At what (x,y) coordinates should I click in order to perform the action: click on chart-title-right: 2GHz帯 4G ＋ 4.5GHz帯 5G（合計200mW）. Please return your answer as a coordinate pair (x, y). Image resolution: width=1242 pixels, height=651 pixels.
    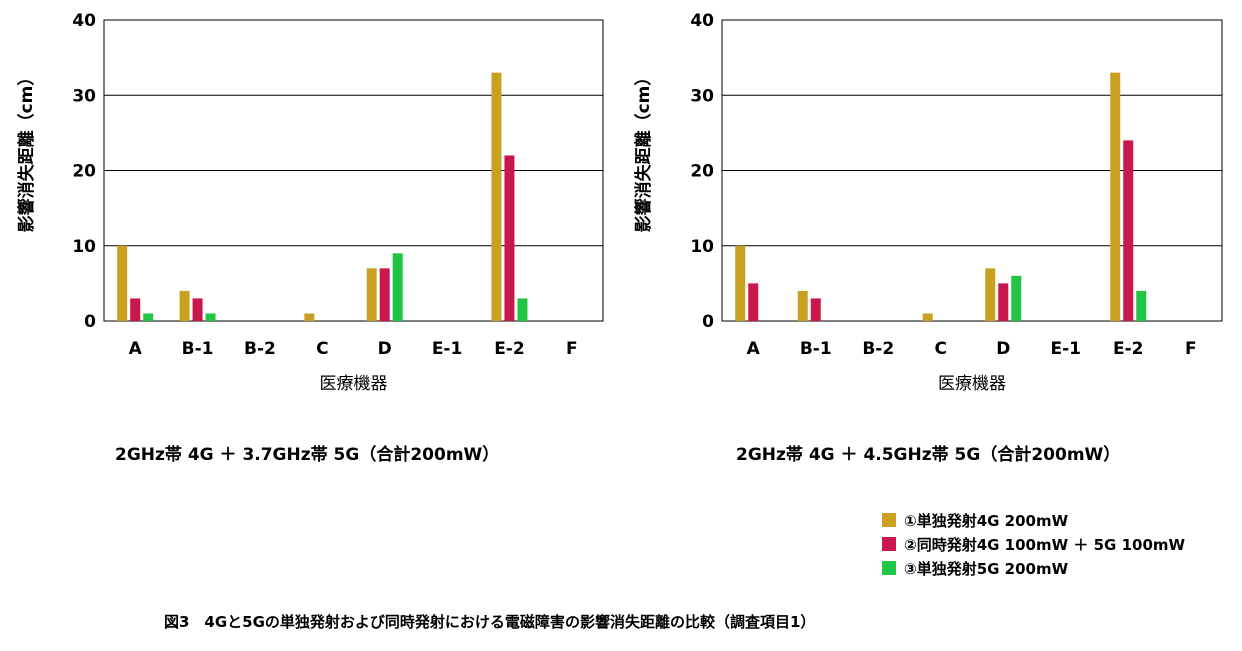
    Looking at the image, I should click on (928, 455).